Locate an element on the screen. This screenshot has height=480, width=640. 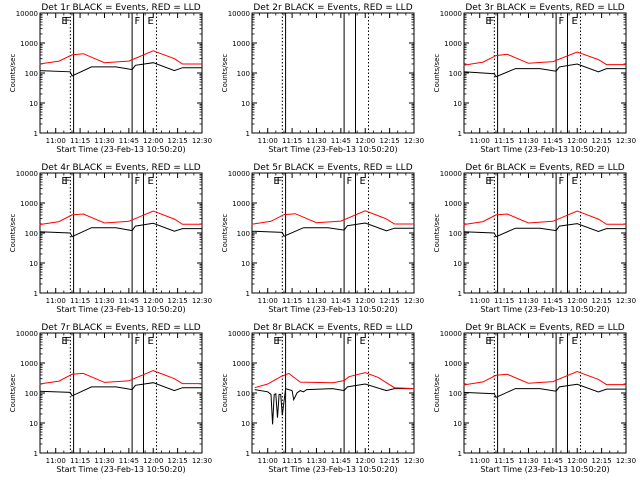
chart-title: Det 5r BLACK = Events, RED = LLD is located at coordinates (332, 168).